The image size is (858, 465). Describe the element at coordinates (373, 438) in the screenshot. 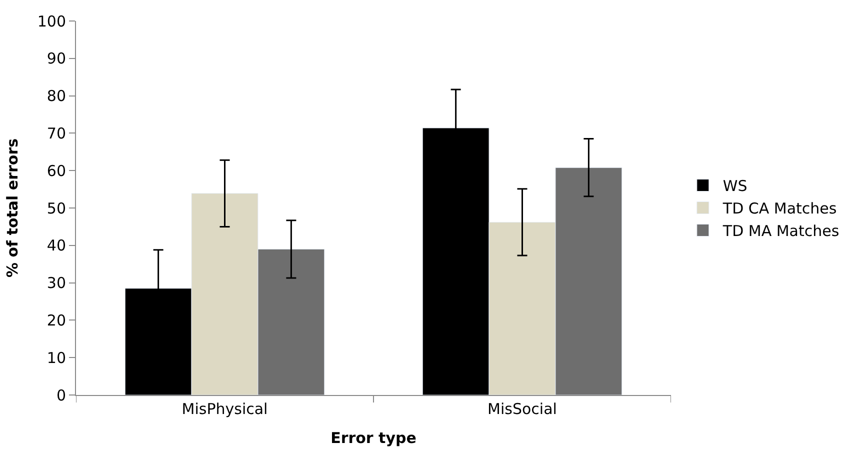

I see `x-axis-title: Error type` at that location.